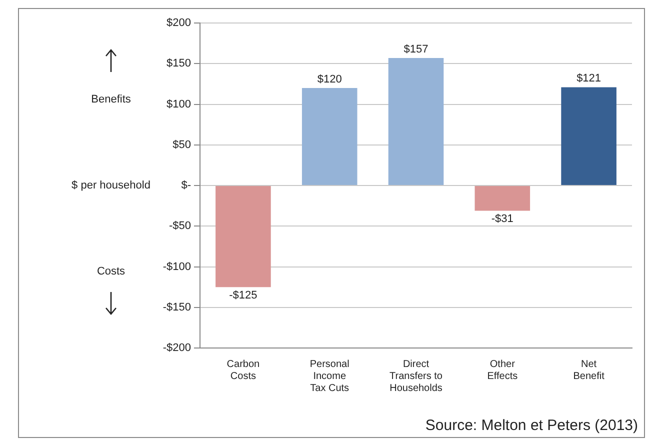 This screenshot has width=657, height=444. I want to click on data-label: $121, so click(589, 78).